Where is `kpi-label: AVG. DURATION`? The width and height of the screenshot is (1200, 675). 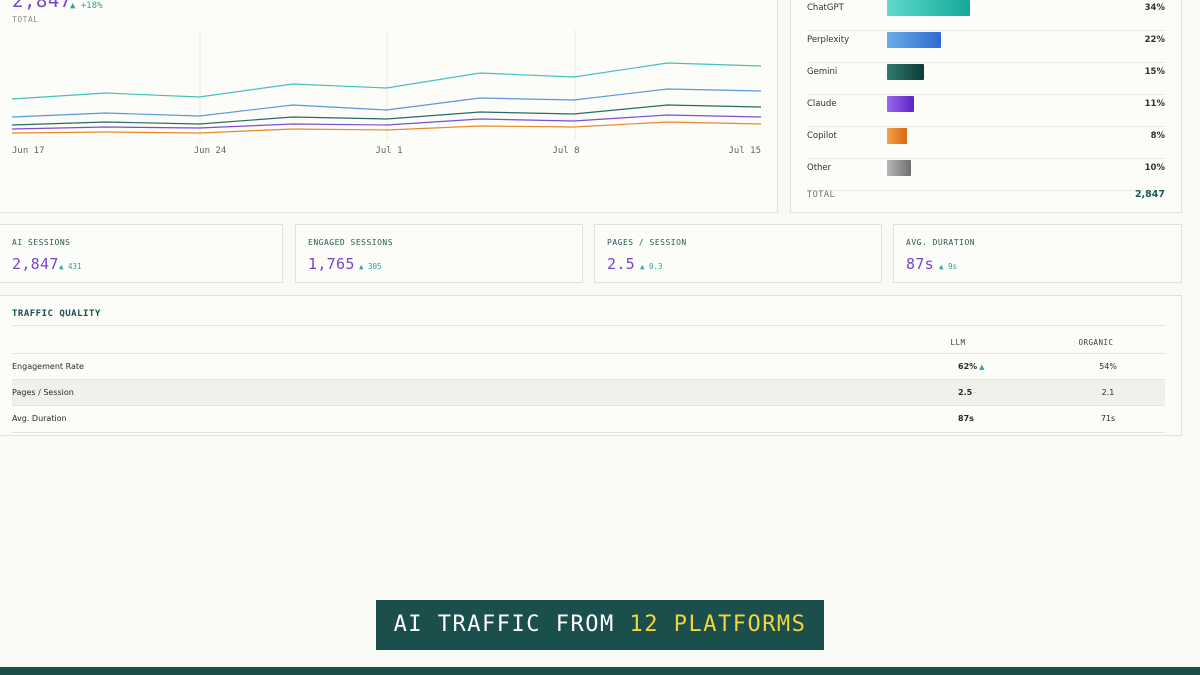 kpi-label: AVG. DURATION is located at coordinates (941, 242).